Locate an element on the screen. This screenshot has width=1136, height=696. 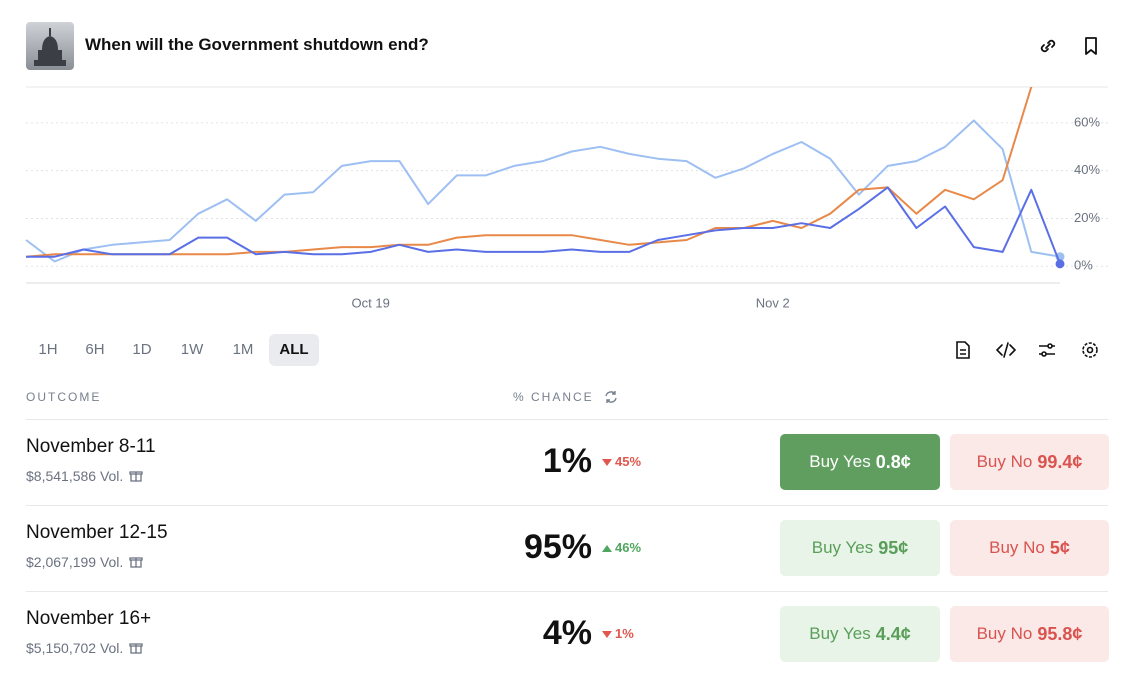
yes-price: 0.8¢ is located at coordinates (893, 461).